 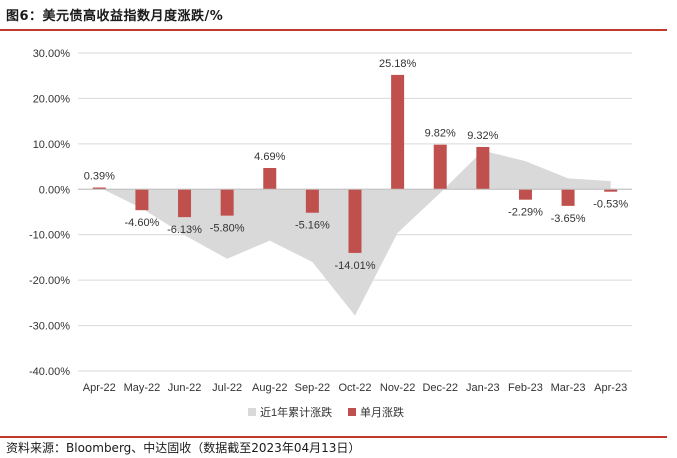 I want to click on data-label: -0.53%, so click(x=610, y=205).